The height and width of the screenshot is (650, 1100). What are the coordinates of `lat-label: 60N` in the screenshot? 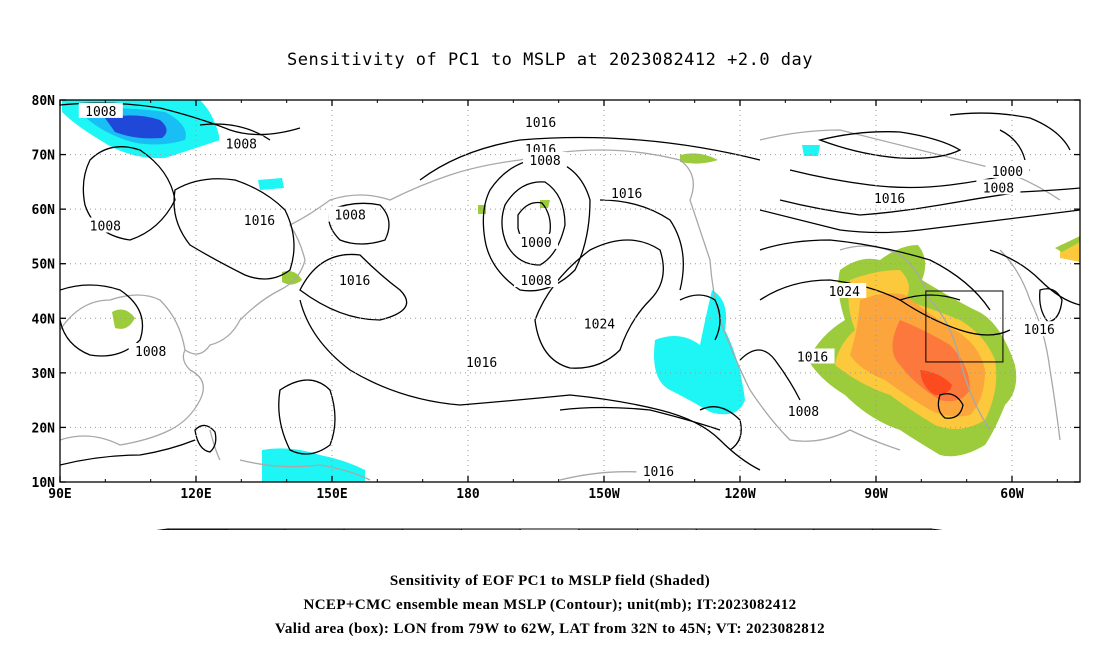 It's located at (44, 210).